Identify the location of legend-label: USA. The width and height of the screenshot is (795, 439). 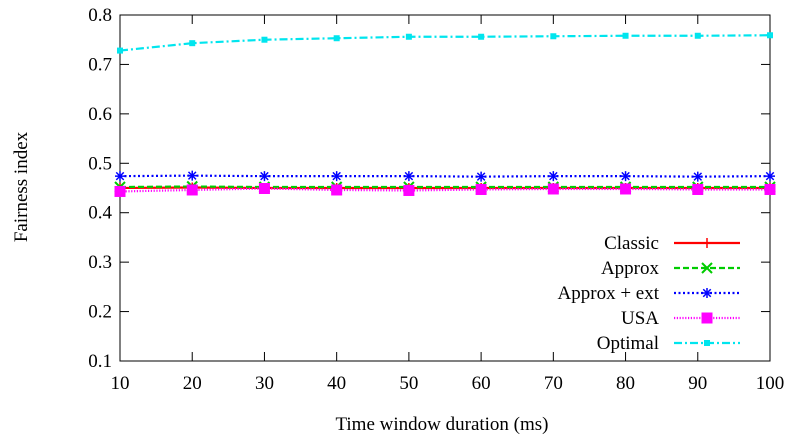
(640, 318).